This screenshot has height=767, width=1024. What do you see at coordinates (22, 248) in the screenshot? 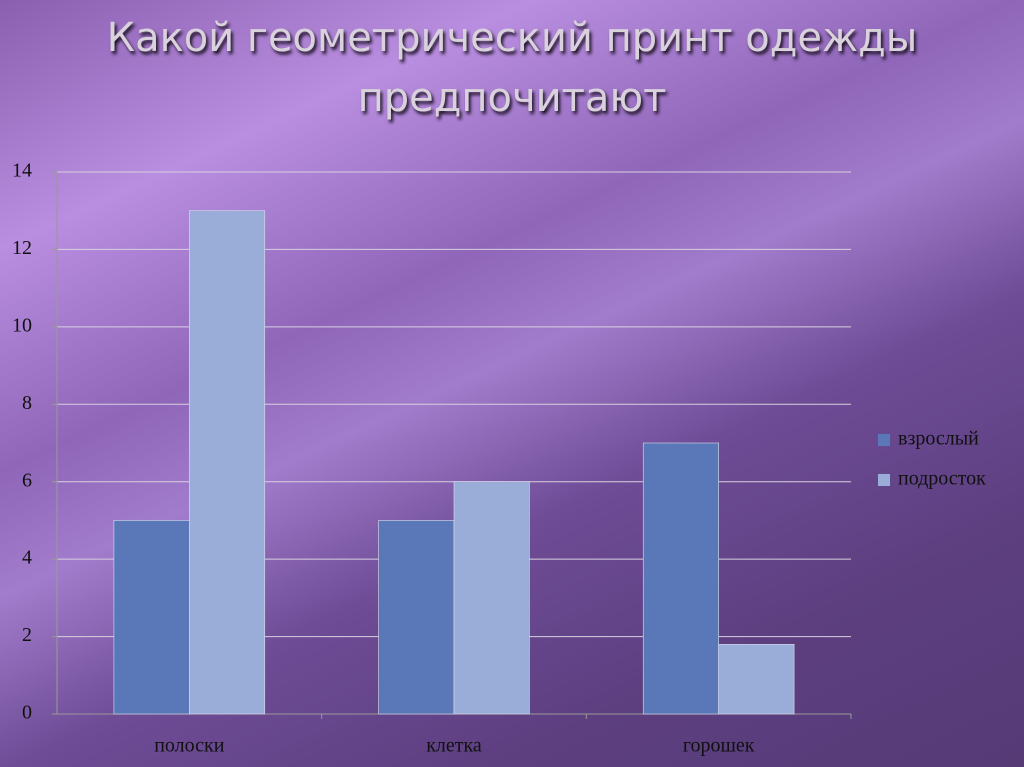
I see `y-tick-label: 12` at bounding box center [22, 248].